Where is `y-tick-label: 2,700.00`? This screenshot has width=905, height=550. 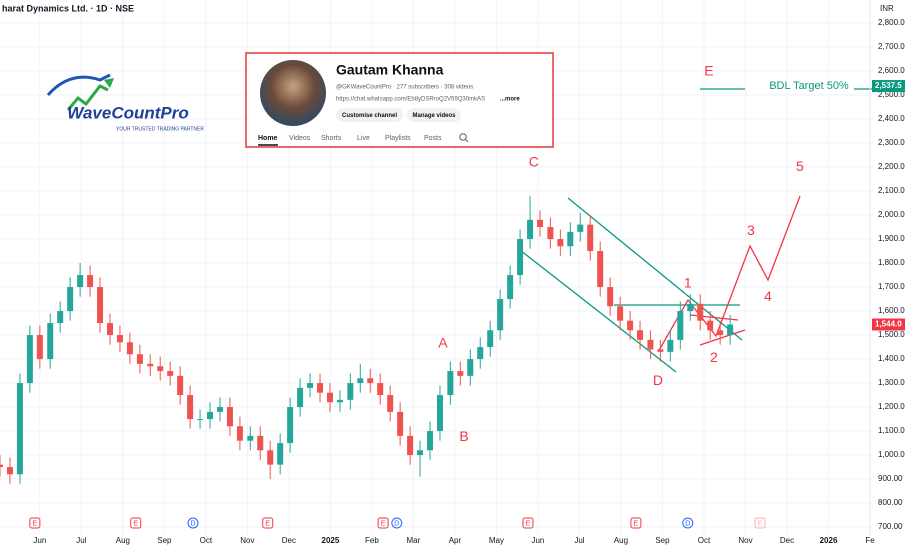
y-tick-label: 2,700.00 is located at coordinates (891, 46).